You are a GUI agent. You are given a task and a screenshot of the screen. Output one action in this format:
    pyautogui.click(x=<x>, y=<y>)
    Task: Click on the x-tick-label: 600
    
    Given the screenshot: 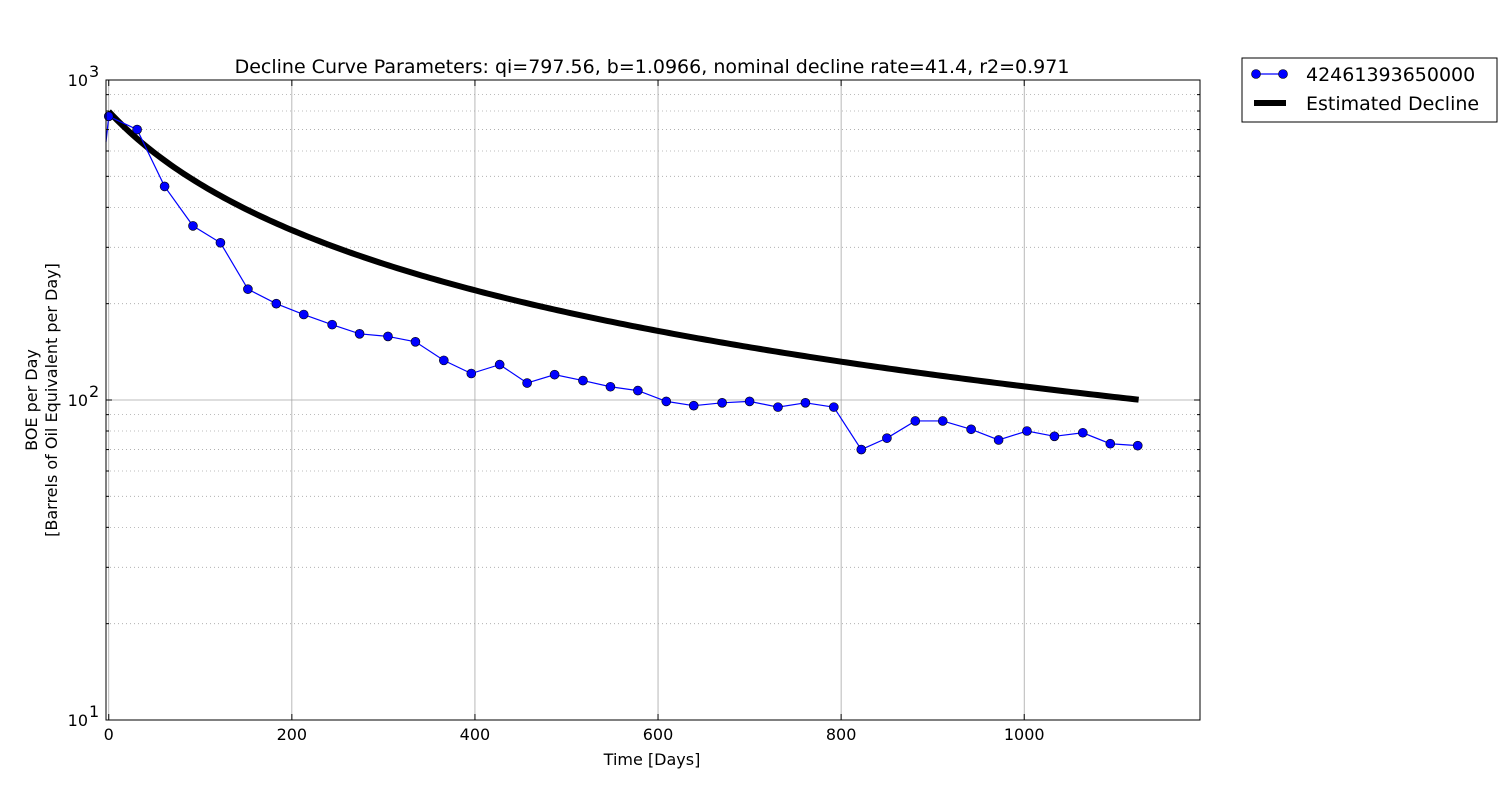 What is the action you would take?
    pyautogui.click(x=658, y=734)
    